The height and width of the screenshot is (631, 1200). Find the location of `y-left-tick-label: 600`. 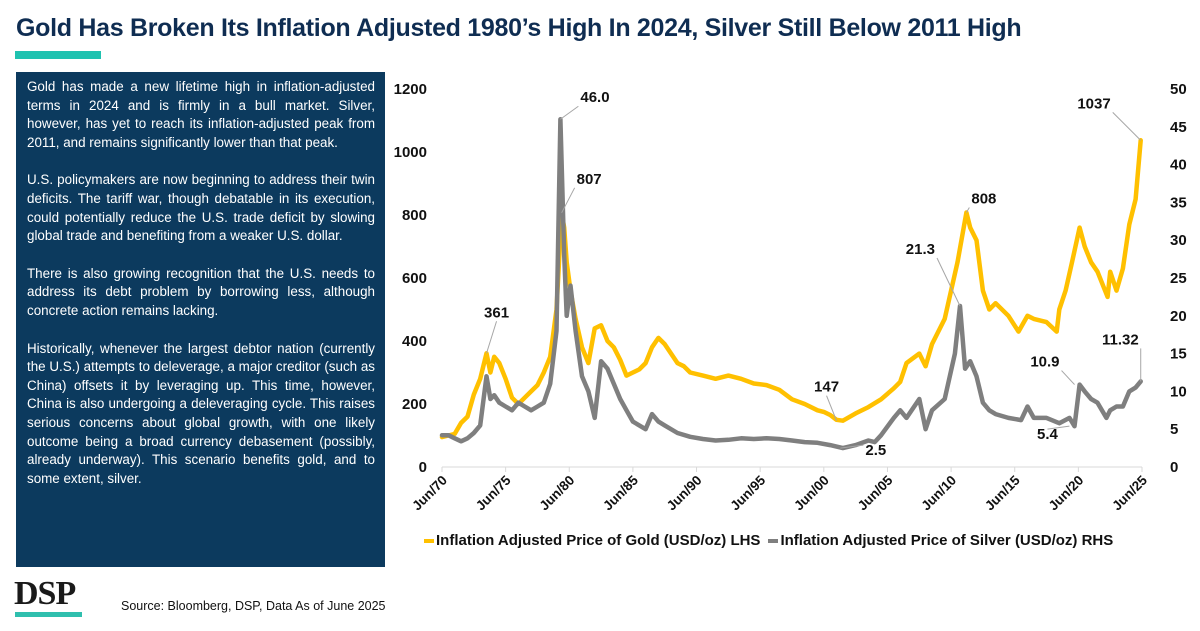

y-left-tick-label: 600 is located at coordinates (414, 278).